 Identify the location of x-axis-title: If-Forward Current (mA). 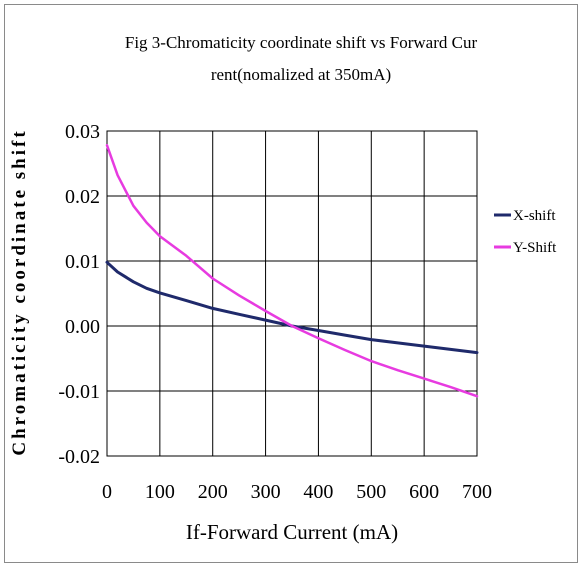
(292, 532).